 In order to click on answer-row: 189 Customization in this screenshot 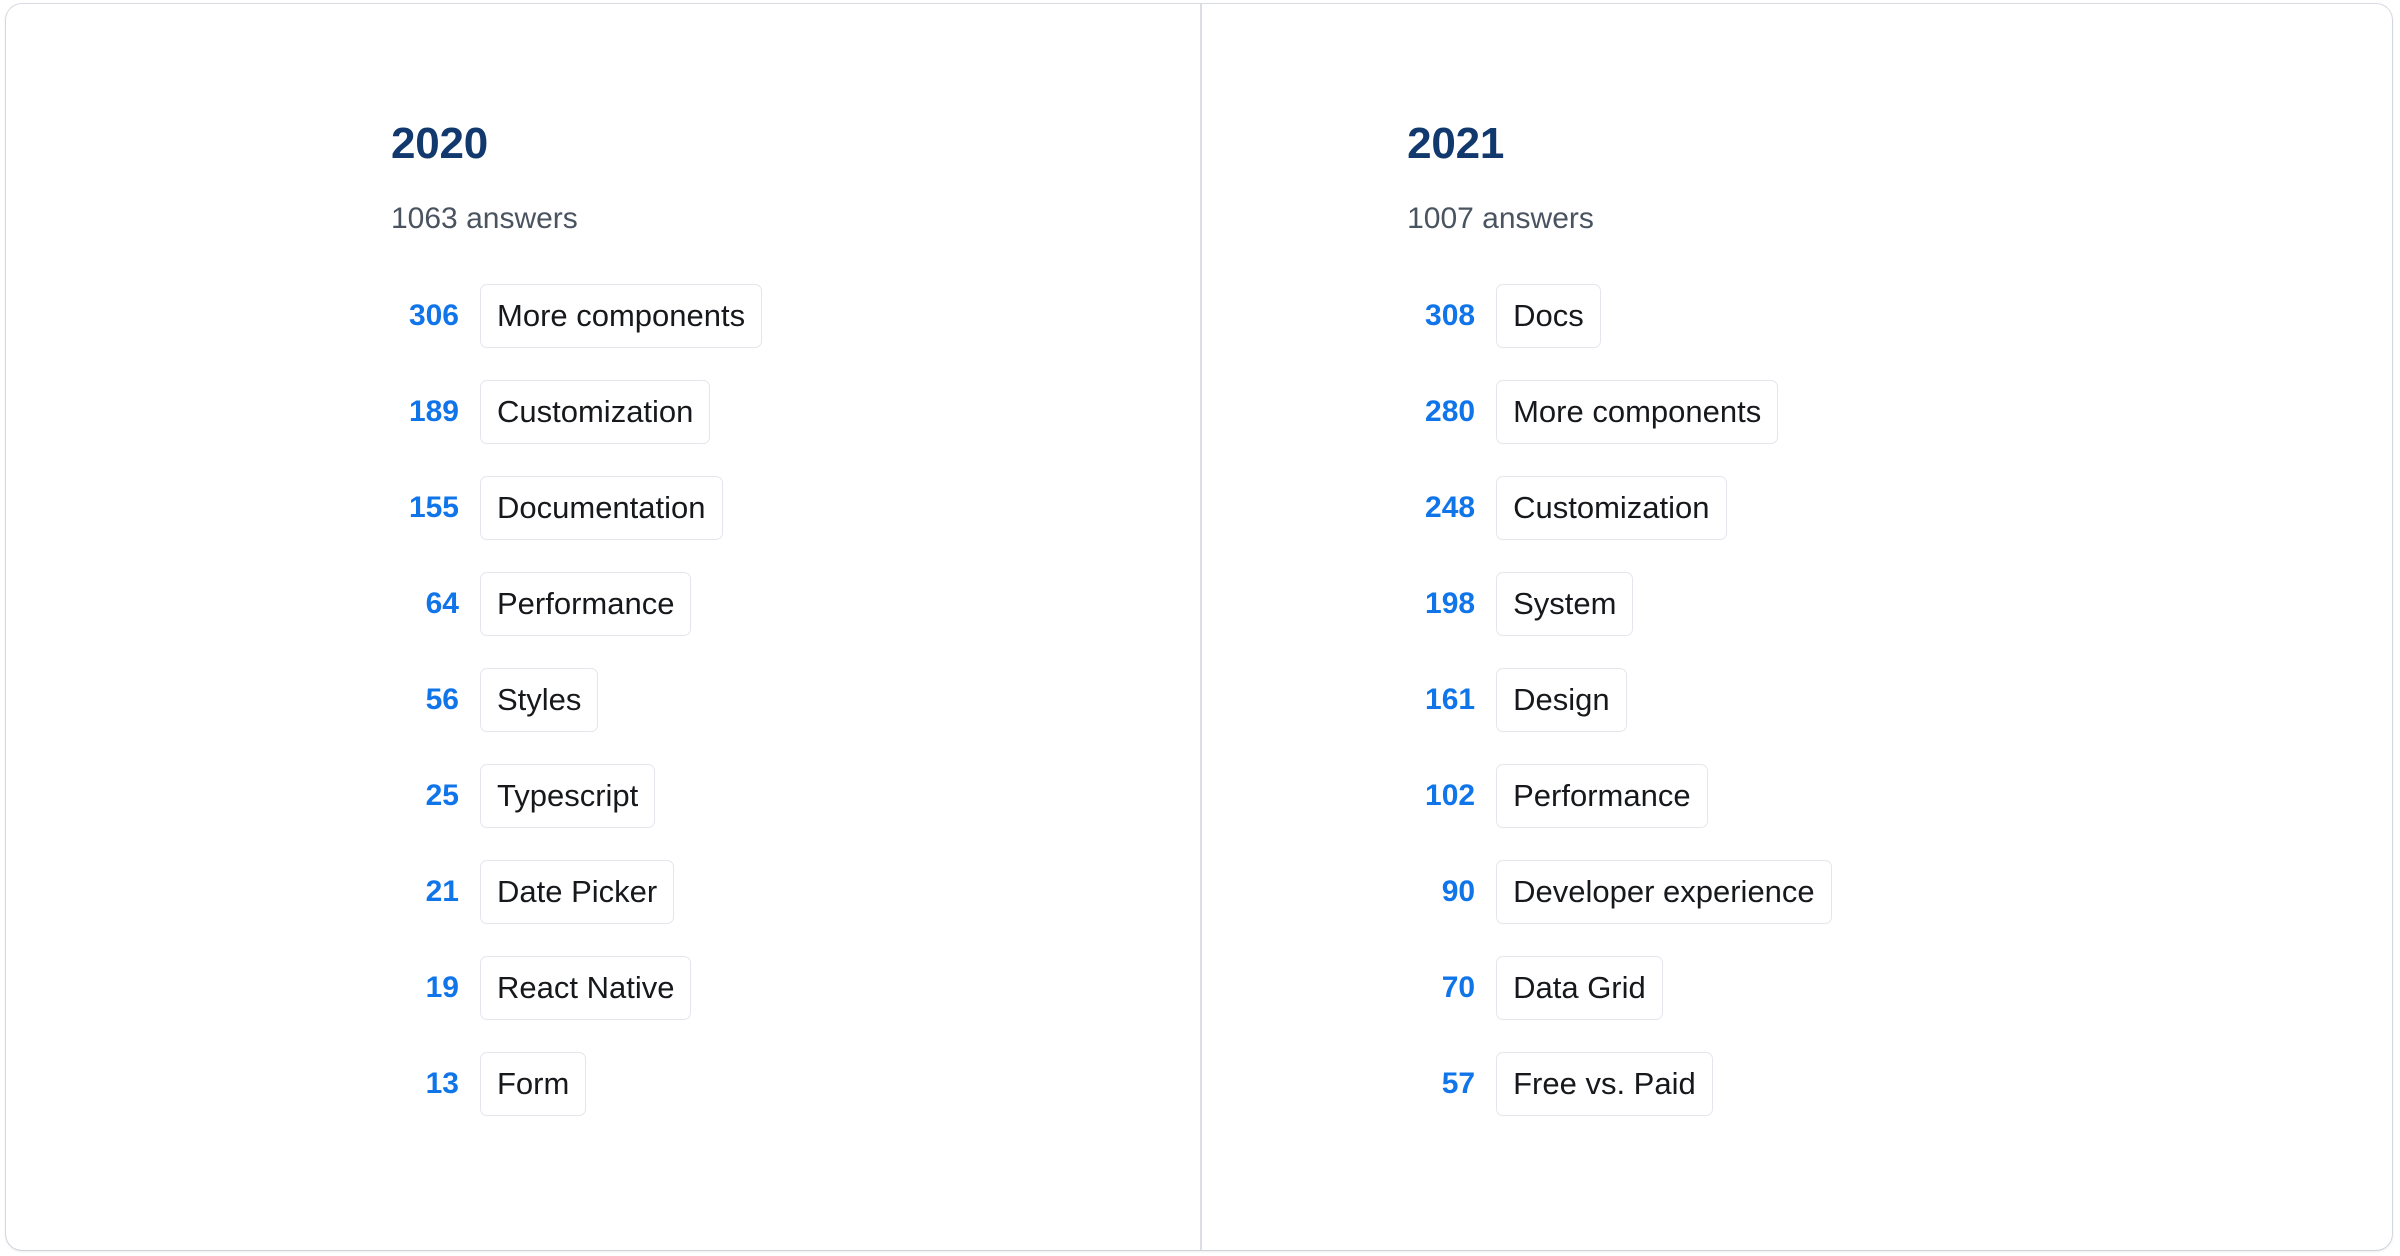, I will do `click(795, 411)`.